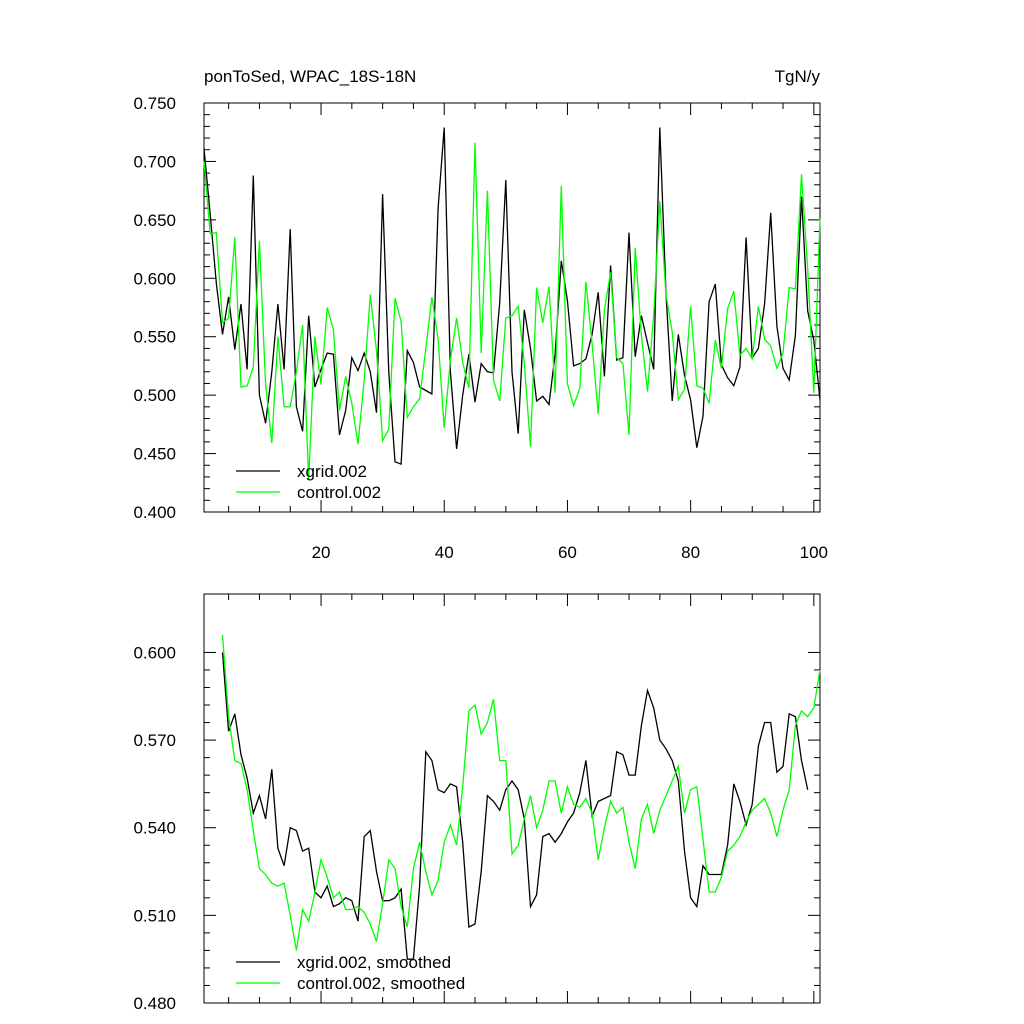 The width and height of the screenshot is (1024, 1024). What do you see at coordinates (154, 828) in the screenshot?
I see `y-tick-label: 0.540` at bounding box center [154, 828].